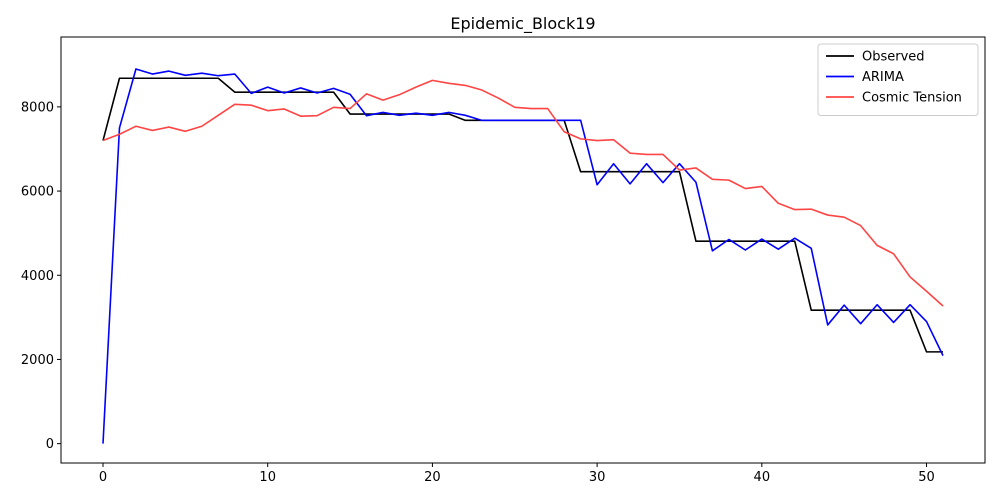 The width and height of the screenshot is (1000, 500). What do you see at coordinates (50, 444) in the screenshot?
I see `y-tick-label: 0` at bounding box center [50, 444].